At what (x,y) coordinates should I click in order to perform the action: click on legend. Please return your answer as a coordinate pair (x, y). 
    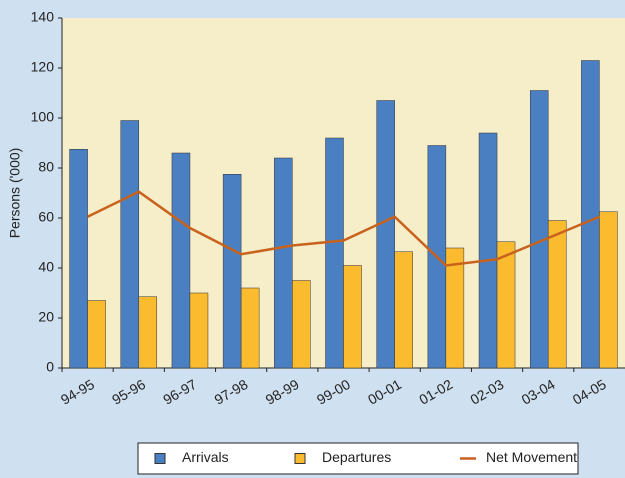
    Looking at the image, I should click on (358, 458).